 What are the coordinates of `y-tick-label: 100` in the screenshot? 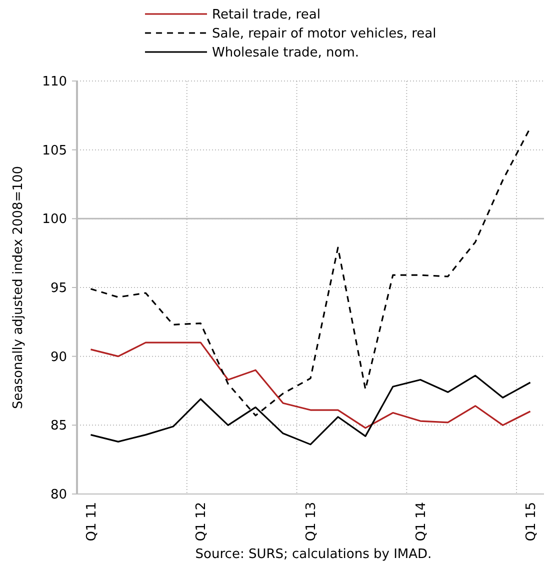 It's located at (54, 220).